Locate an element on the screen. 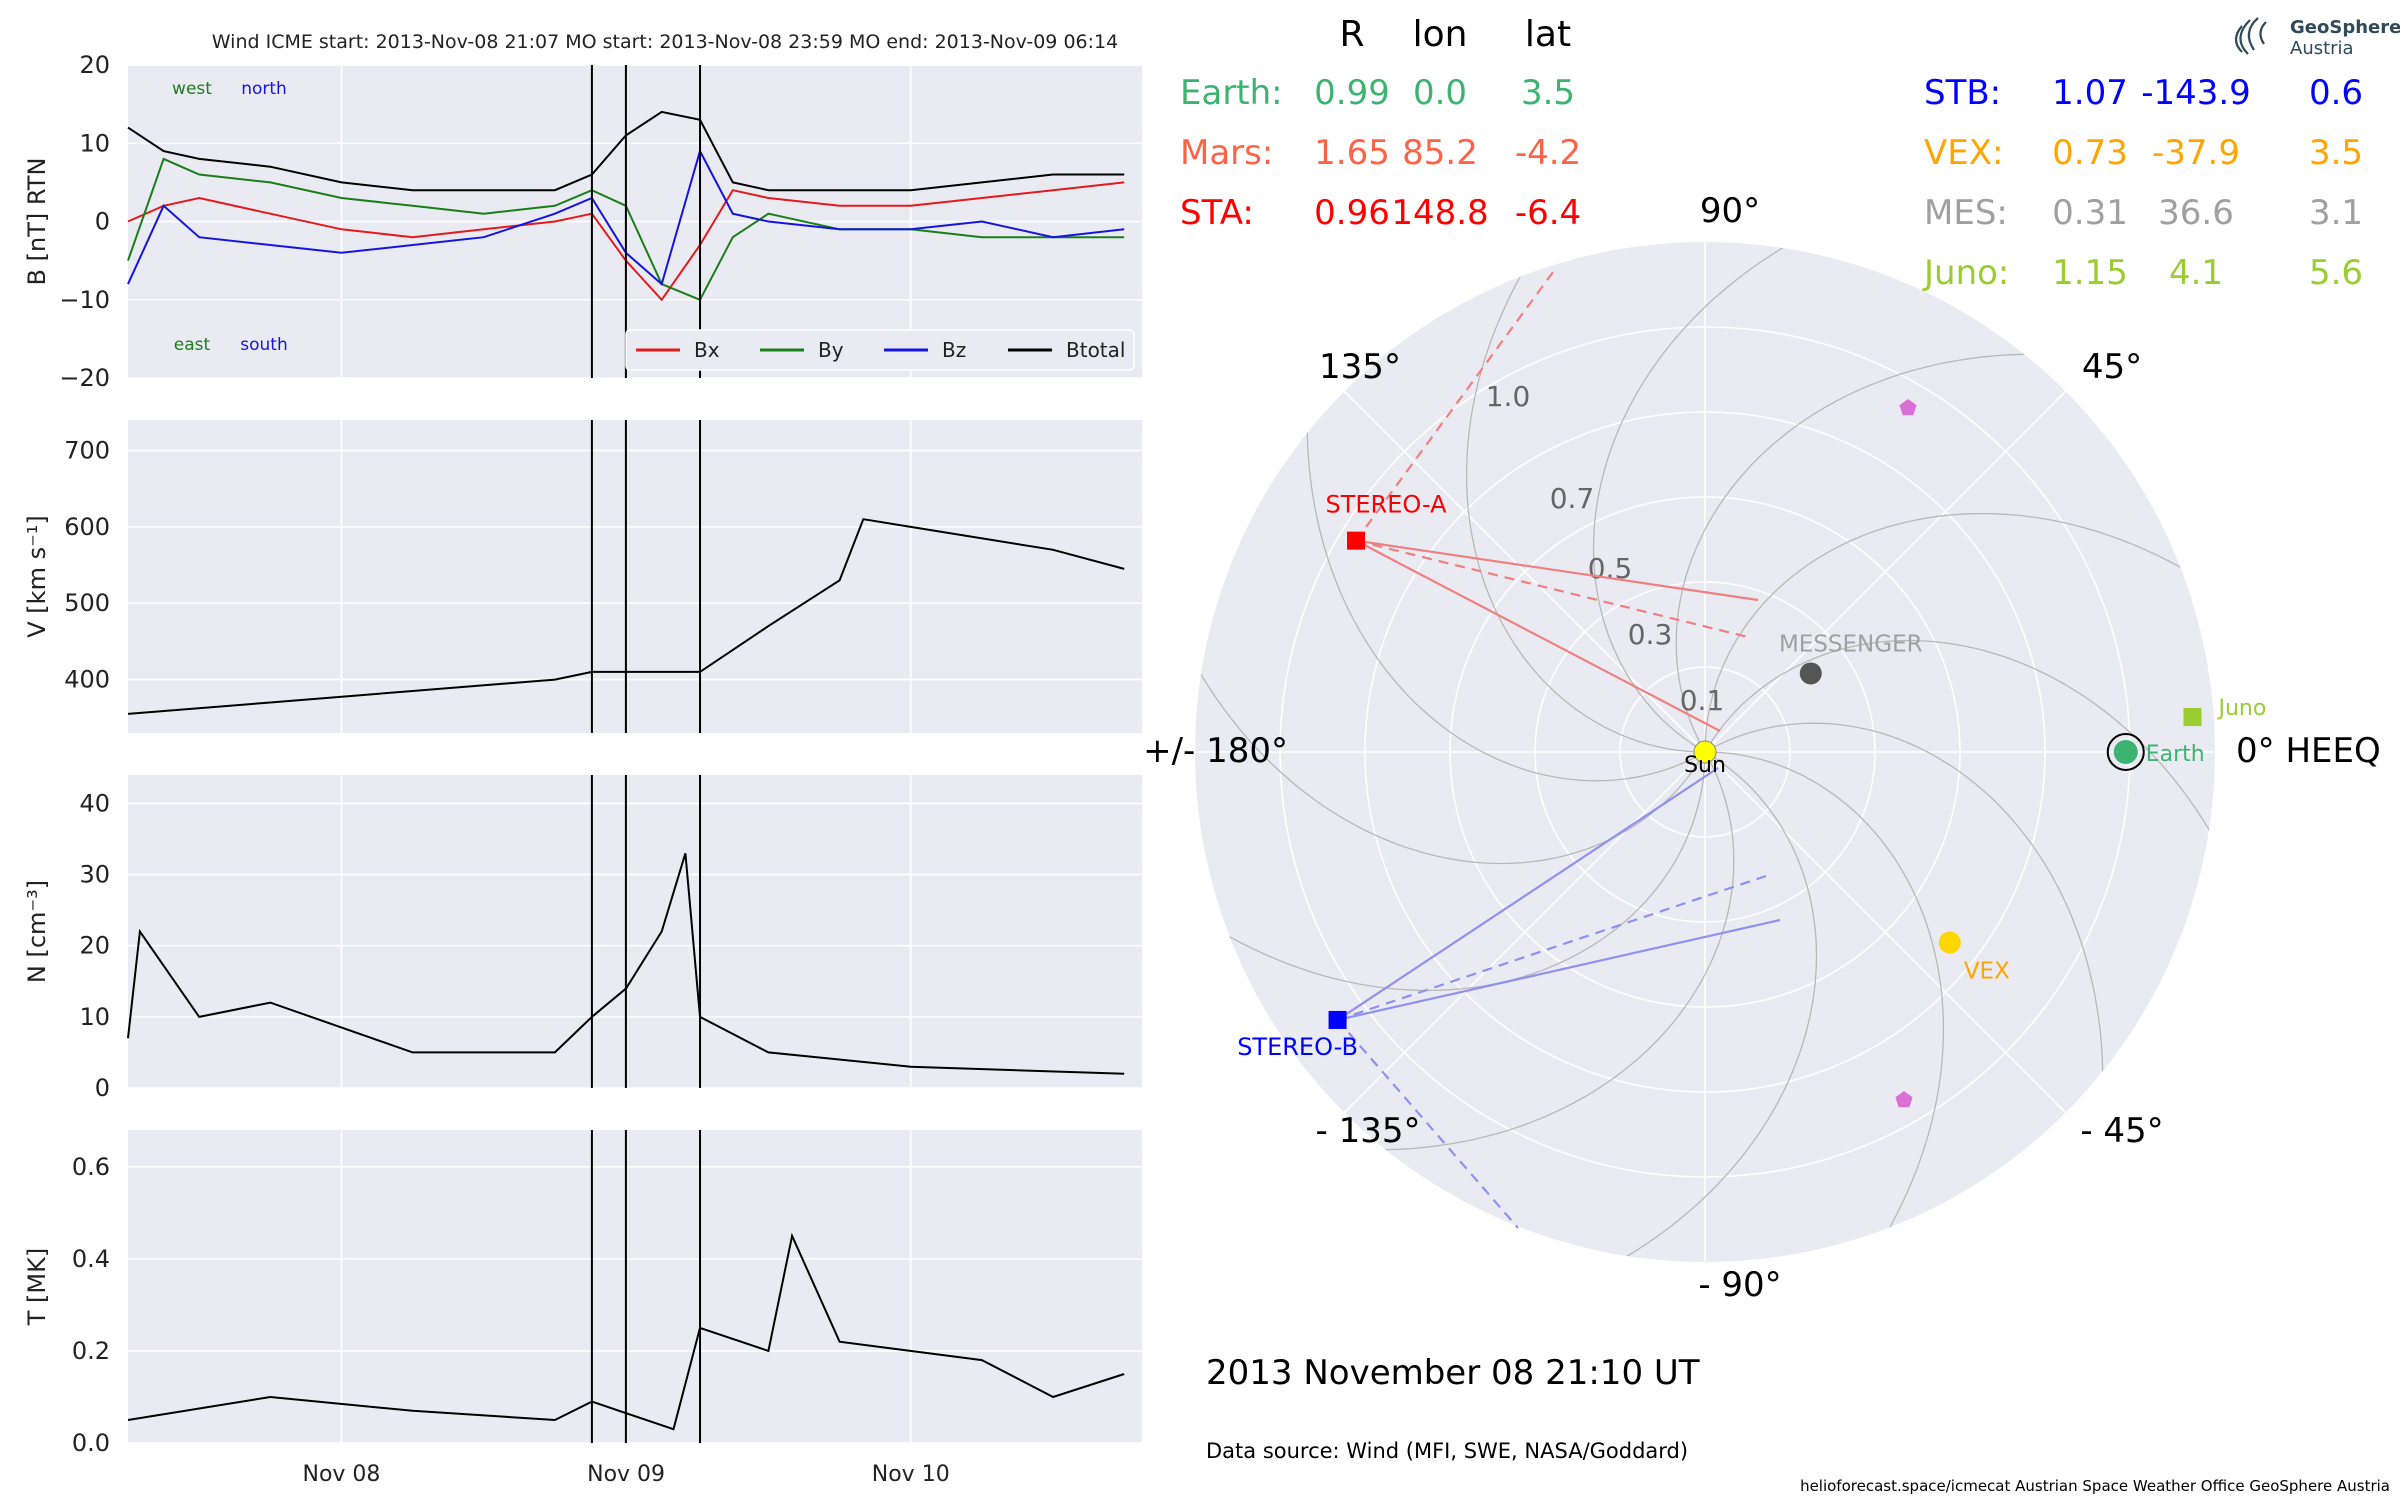 This screenshot has height=1500, width=2400. earth-marker is located at coordinates (2125, 752).